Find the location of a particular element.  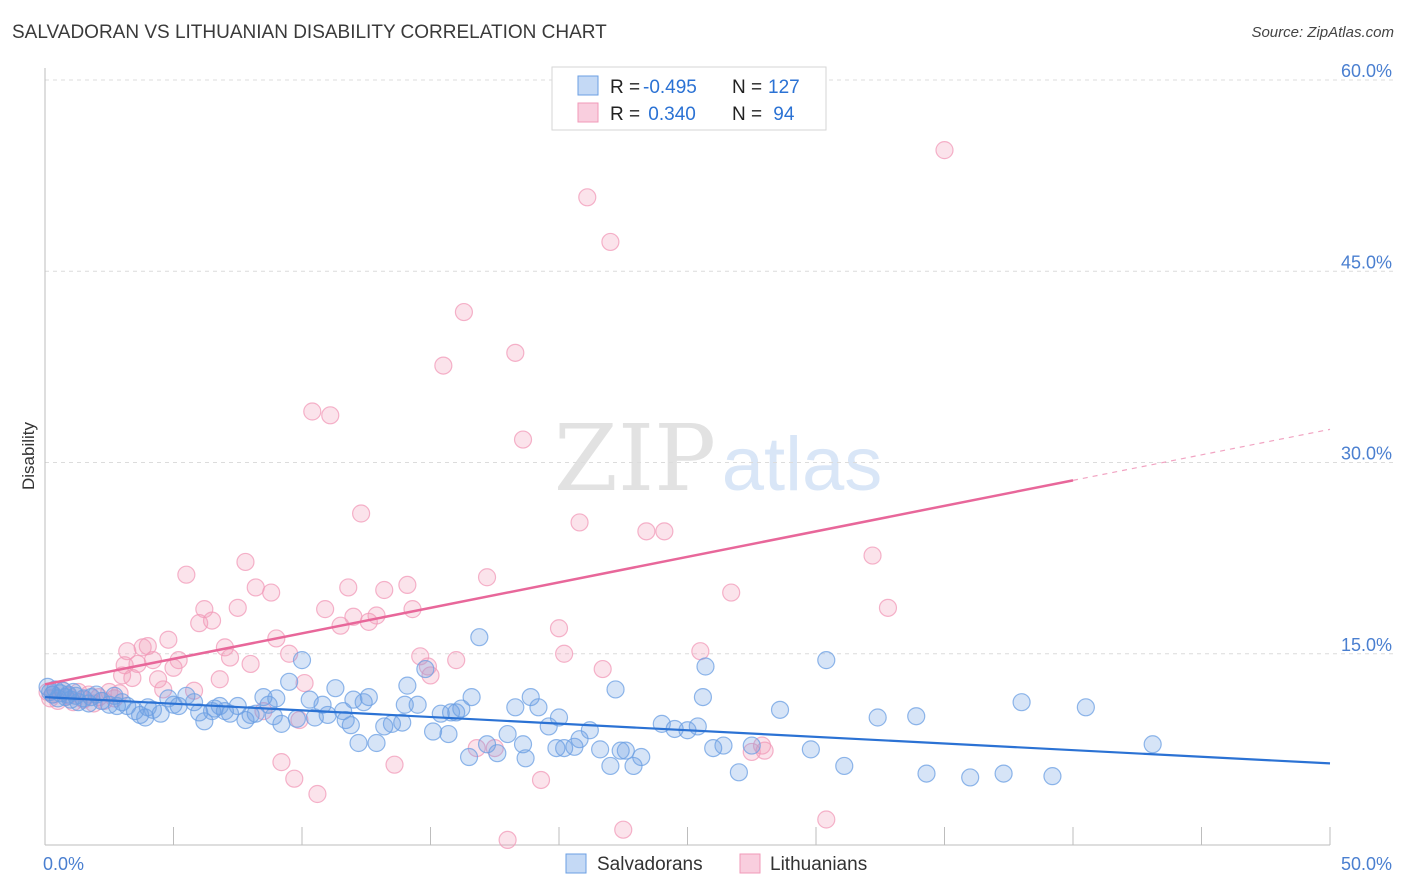

stats-legend-r-value-salvadorans: -0.495 is located at coordinates (670, 87).